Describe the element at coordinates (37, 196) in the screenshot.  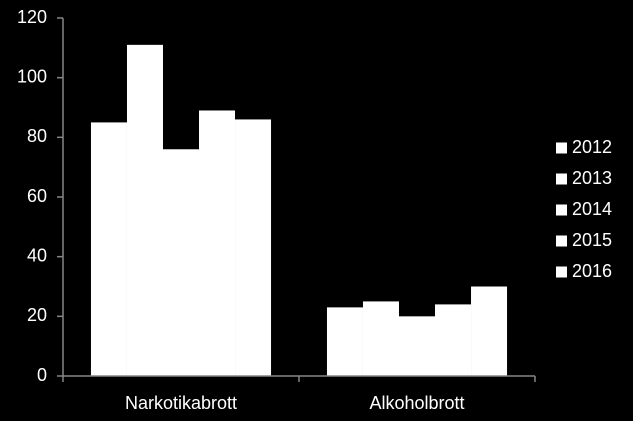
I see `y-tick-label: 60` at that location.